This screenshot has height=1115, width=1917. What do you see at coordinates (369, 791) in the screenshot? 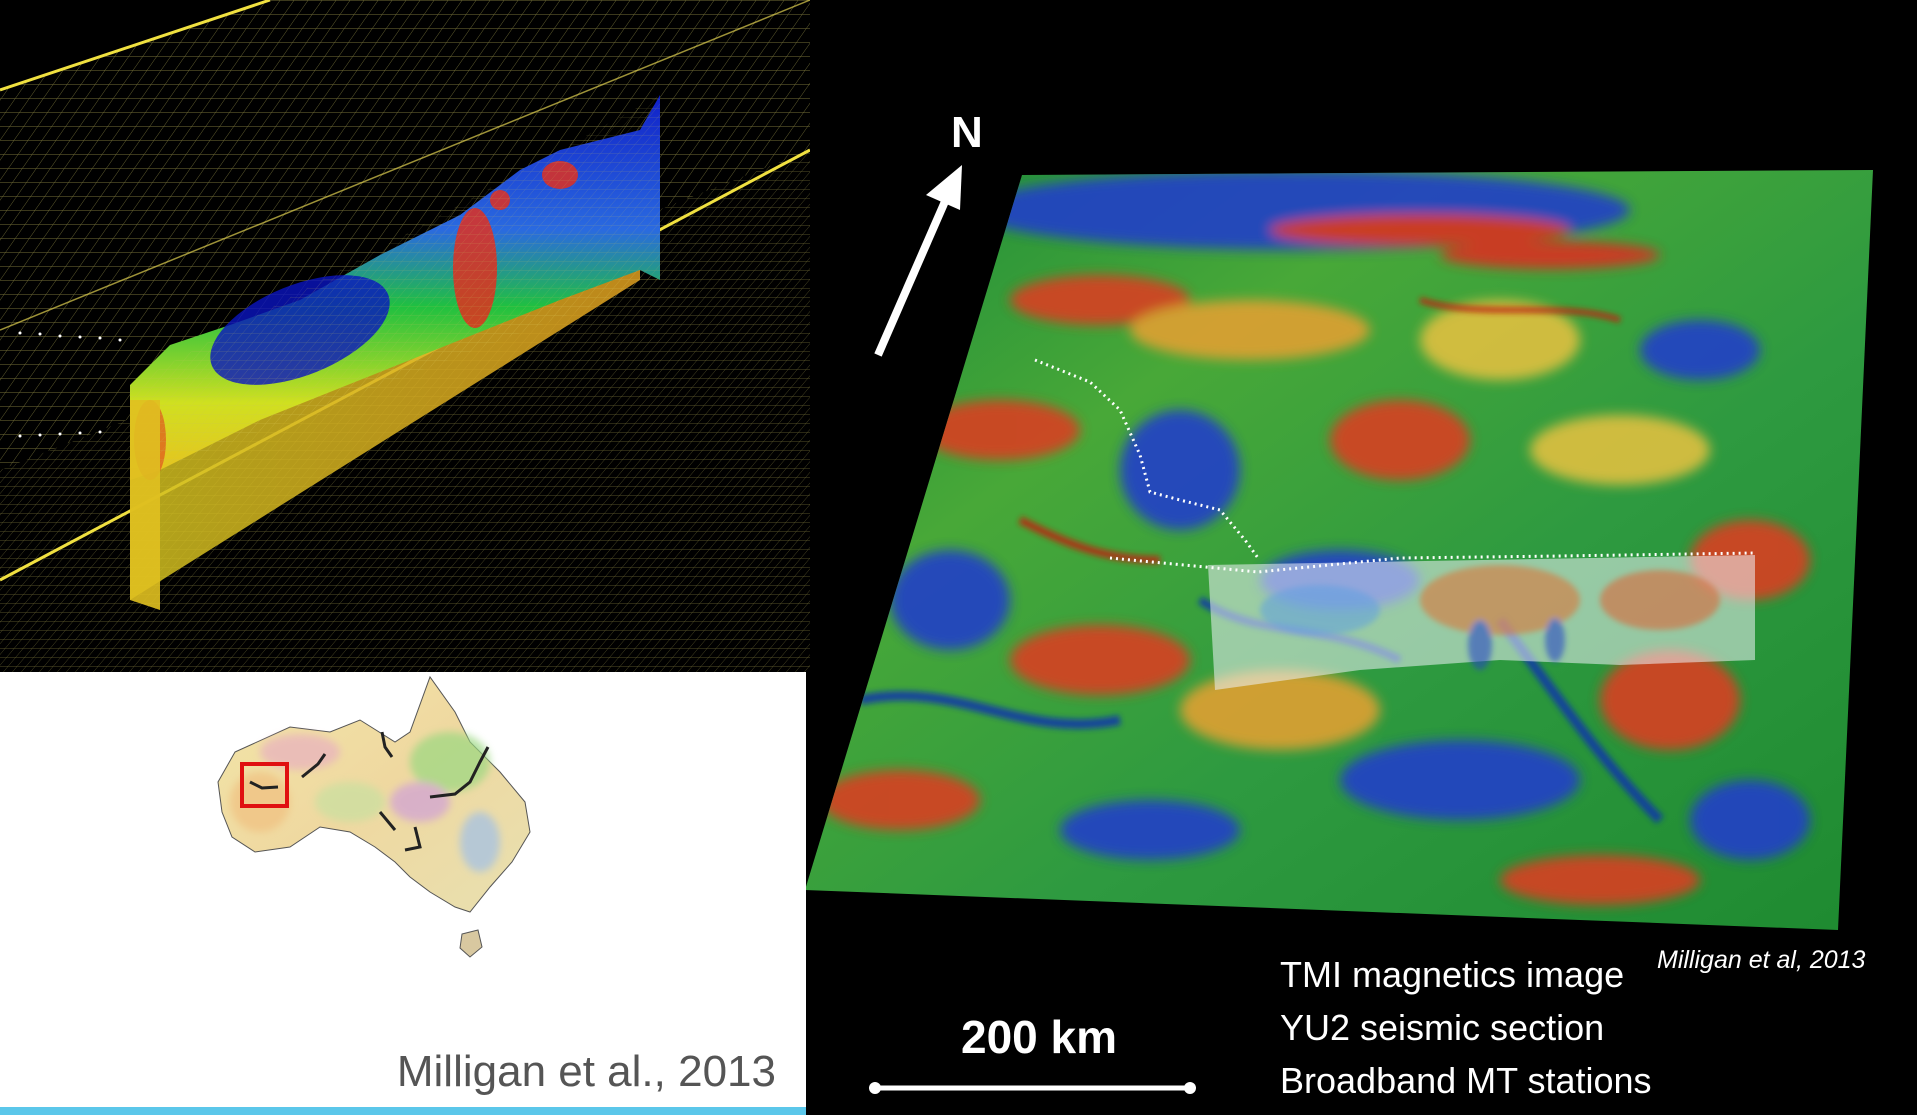
I see `survey-lines` at bounding box center [369, 791].